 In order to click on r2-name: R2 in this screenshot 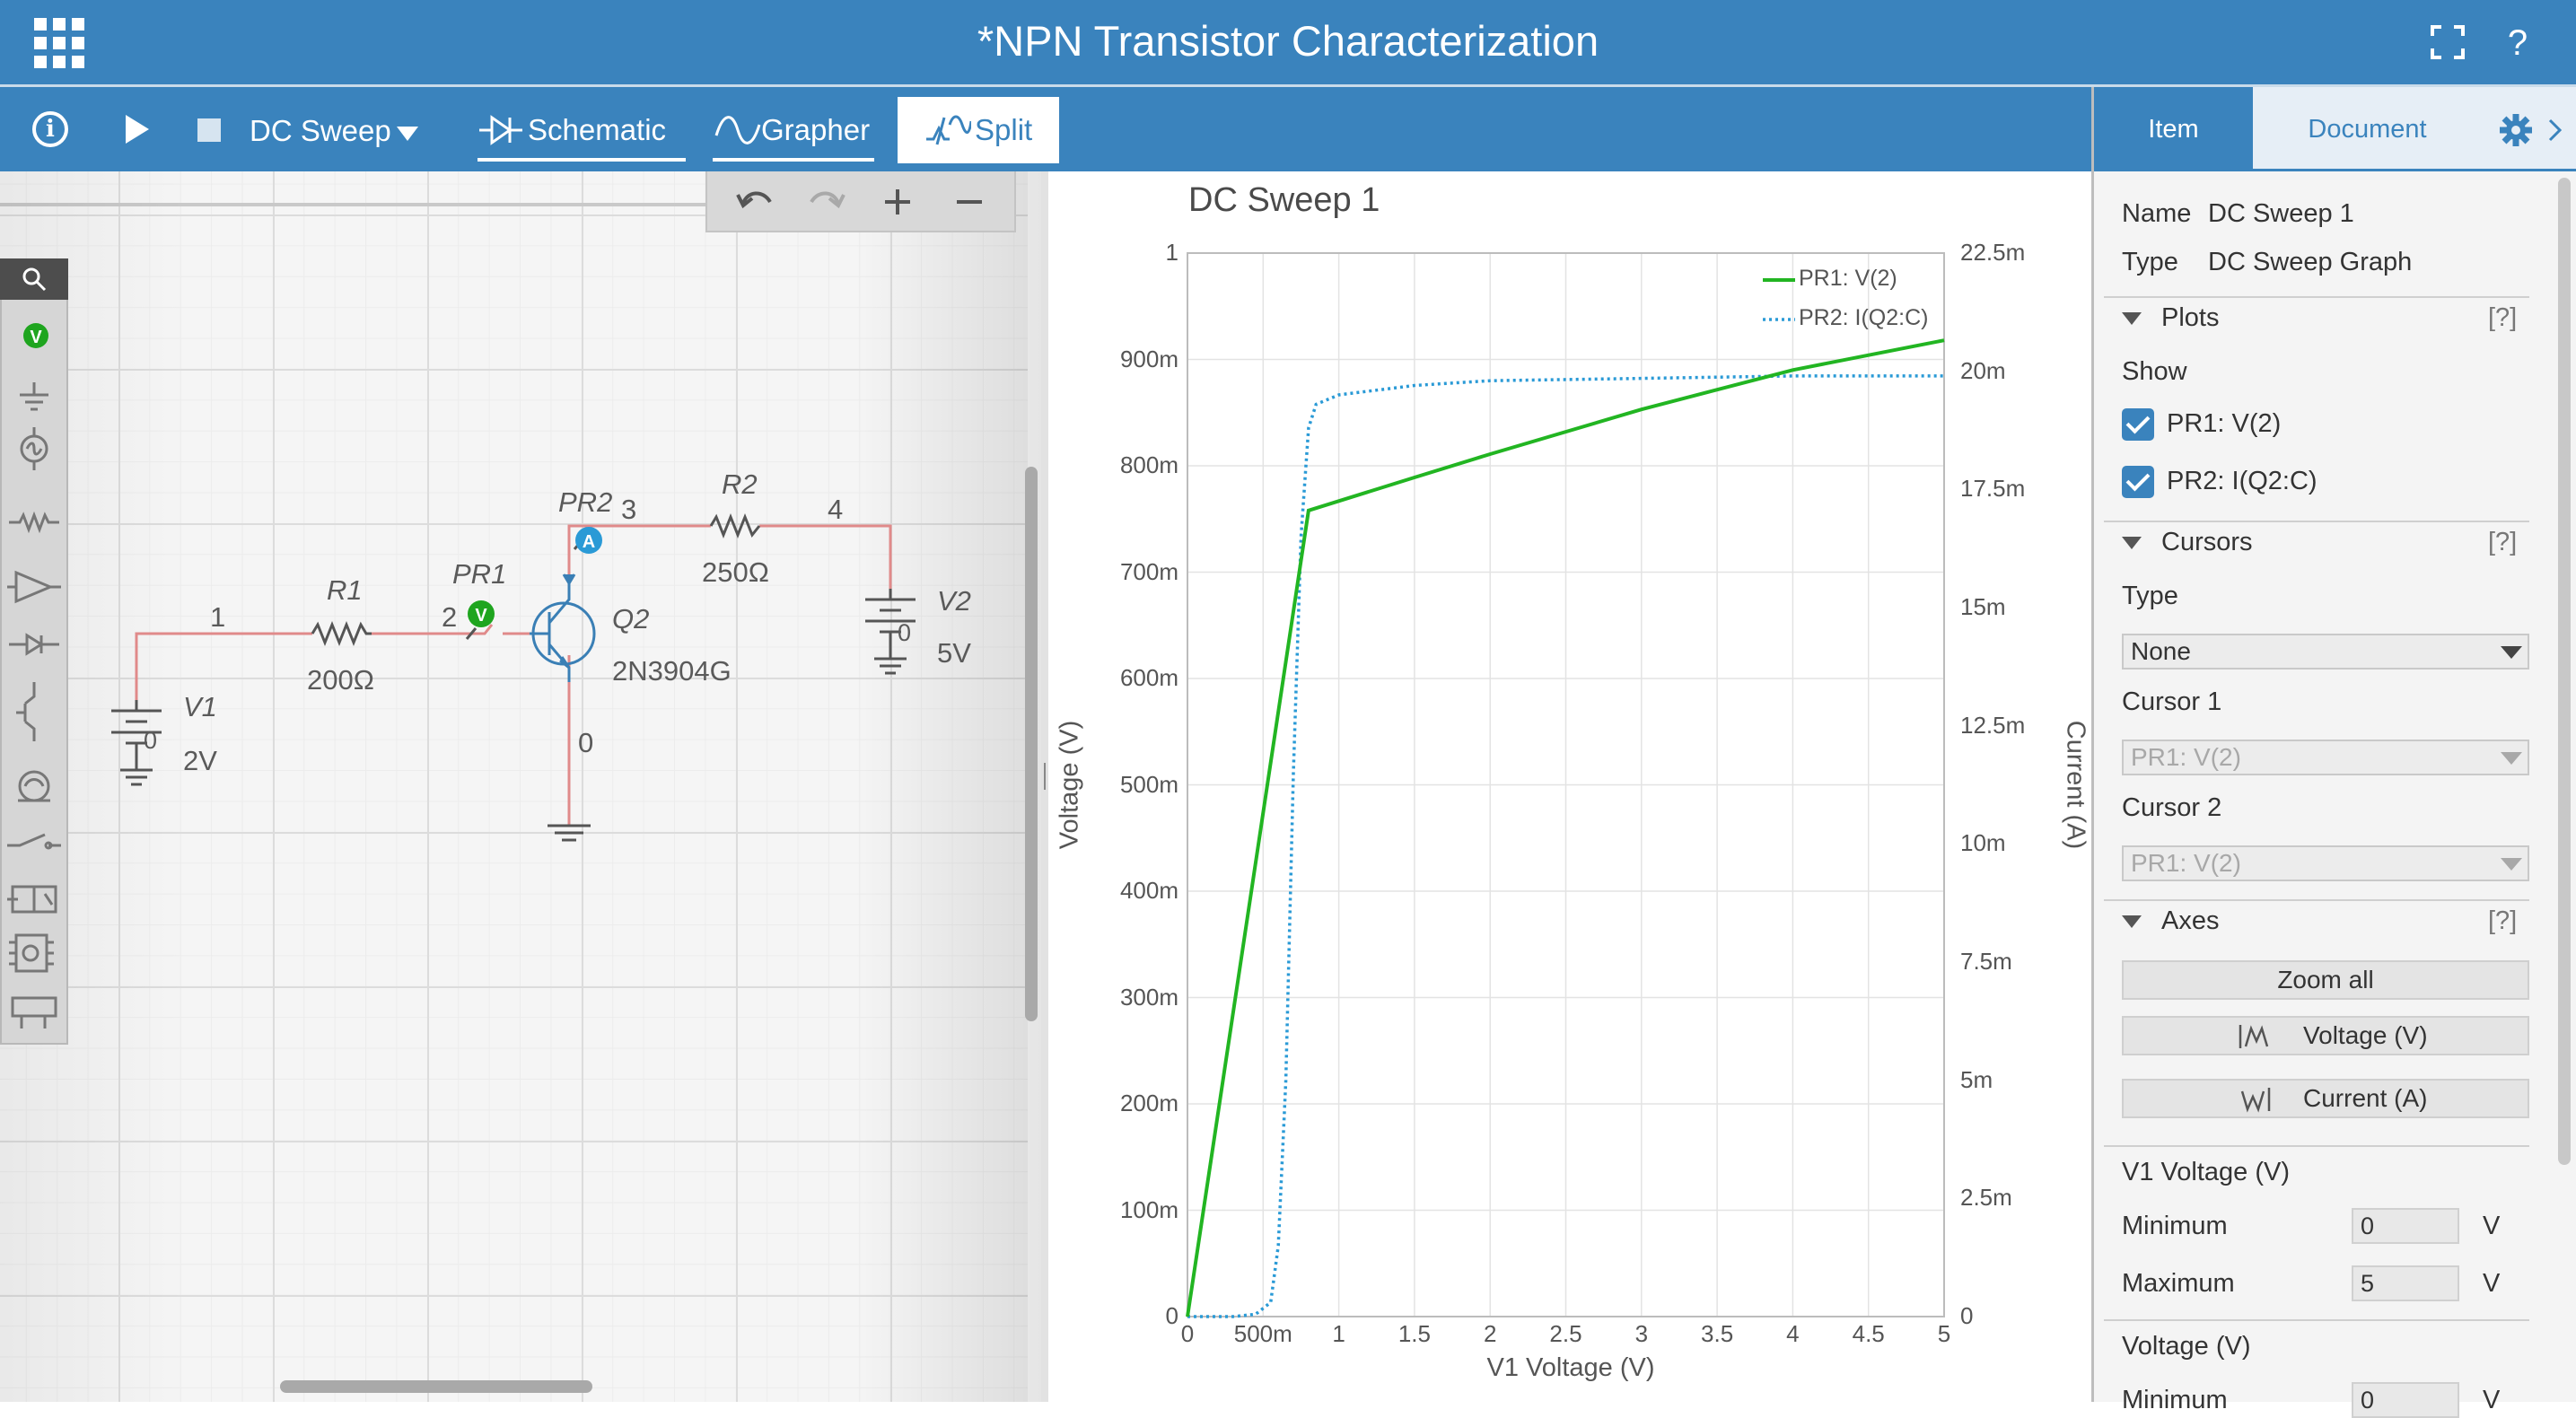, I will do `click(740, 484)`.